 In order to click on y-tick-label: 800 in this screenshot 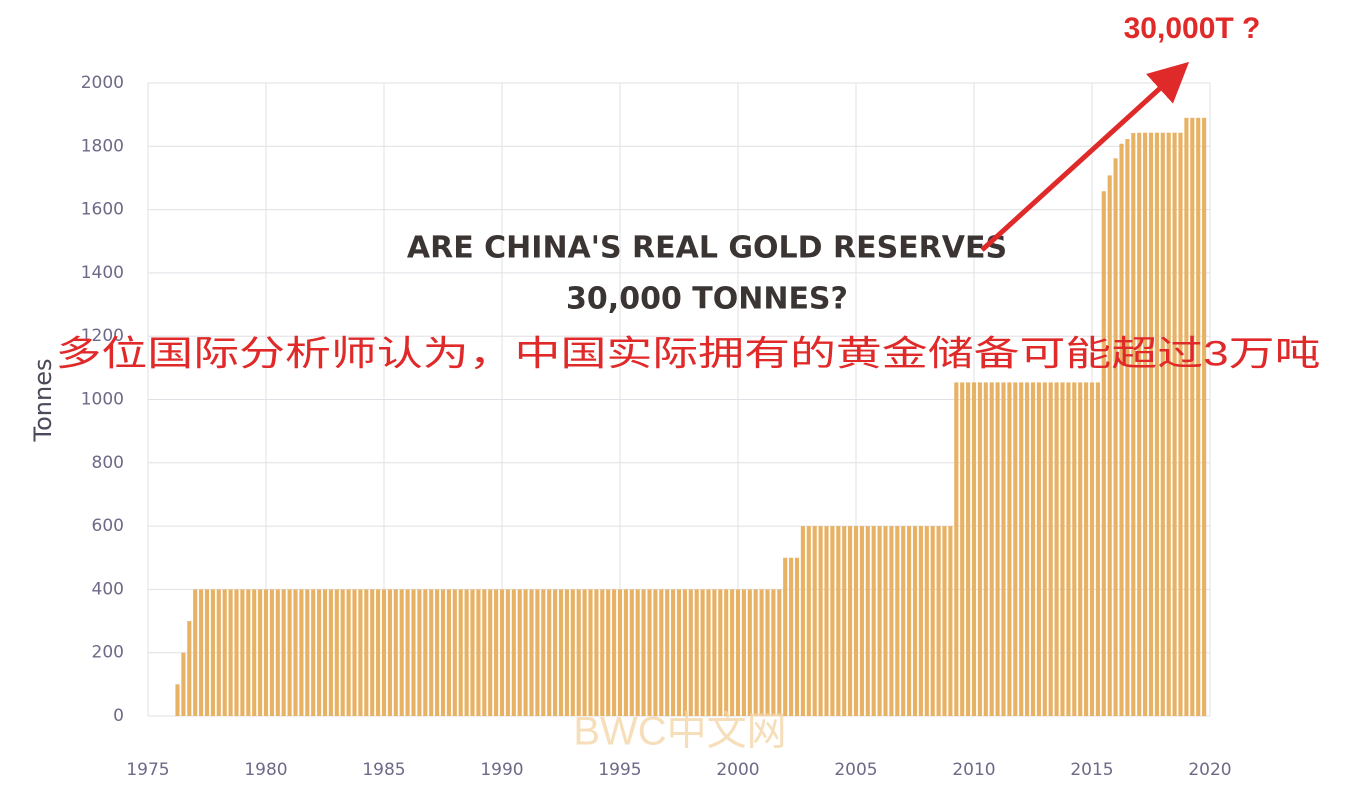, I will do `click(108, 463)`.